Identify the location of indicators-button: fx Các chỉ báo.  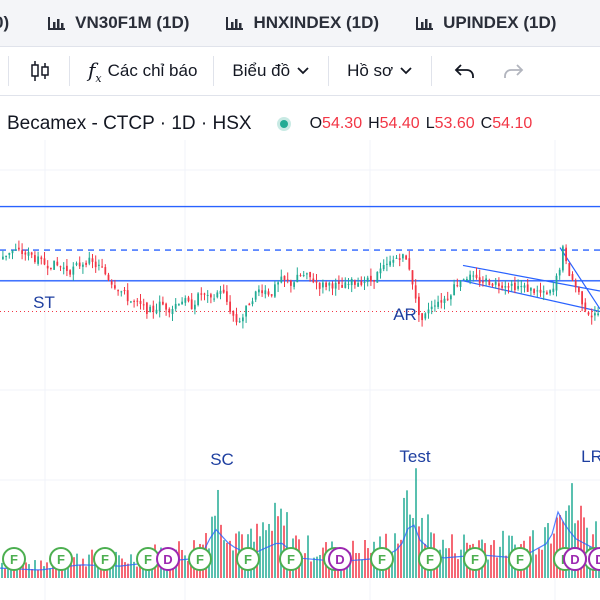
(142, 71).